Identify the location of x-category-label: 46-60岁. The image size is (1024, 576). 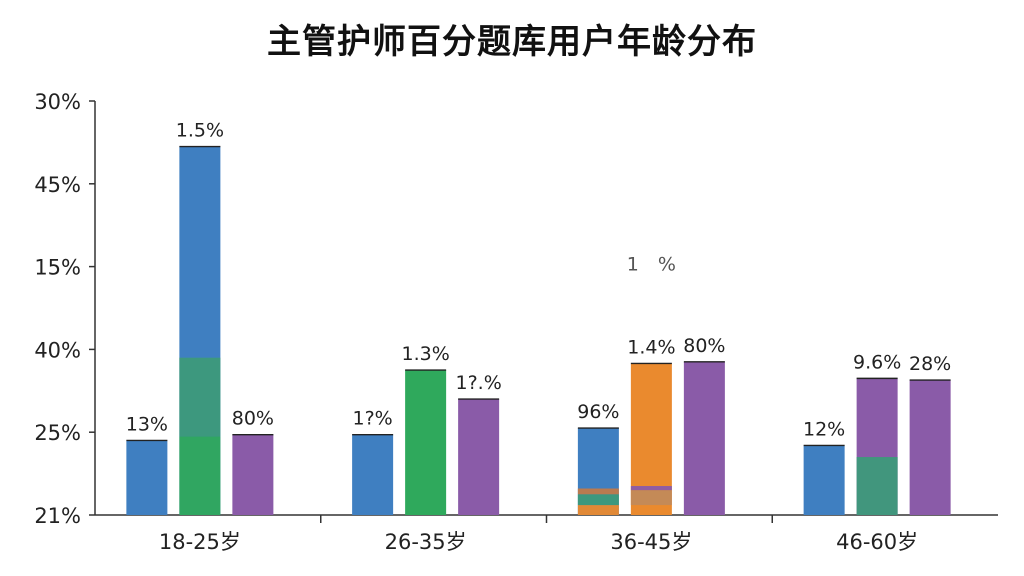
(877, 542).